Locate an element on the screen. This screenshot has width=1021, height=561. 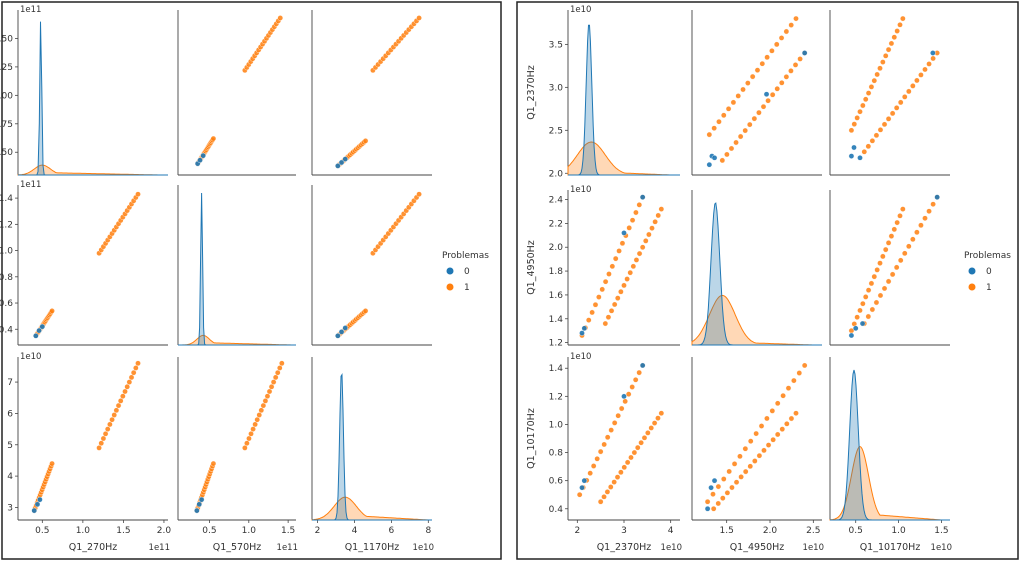
y-tick-label: 0.50 is located at coordinates (6, 153).